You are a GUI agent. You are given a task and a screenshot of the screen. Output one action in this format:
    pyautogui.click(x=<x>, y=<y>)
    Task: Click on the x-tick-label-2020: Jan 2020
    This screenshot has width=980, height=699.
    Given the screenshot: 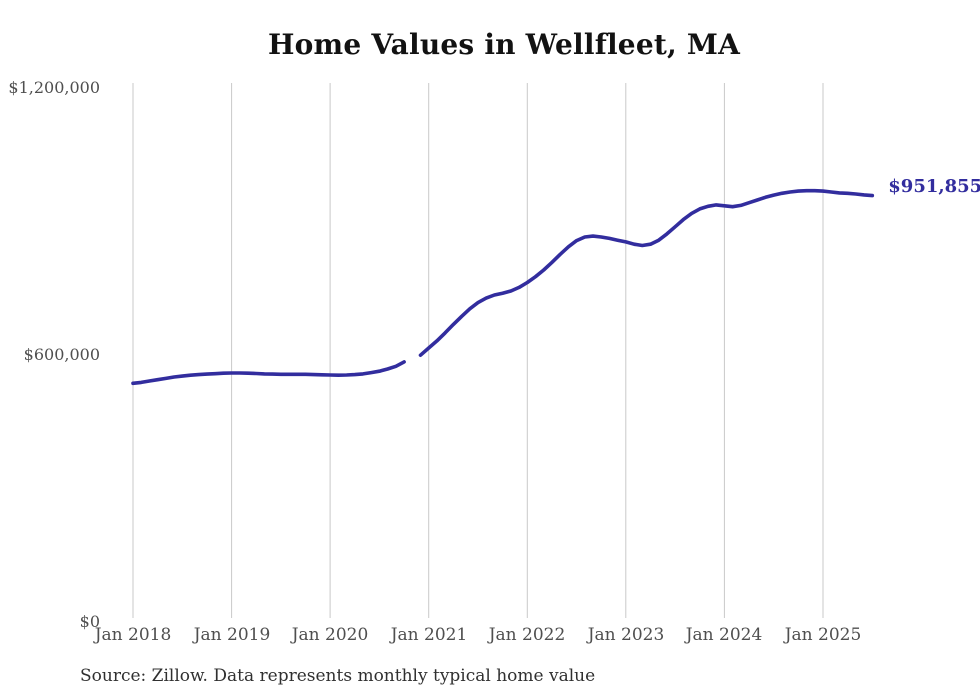 What is the action you would take?
    pyautogui.click(x=330, y=635)
    